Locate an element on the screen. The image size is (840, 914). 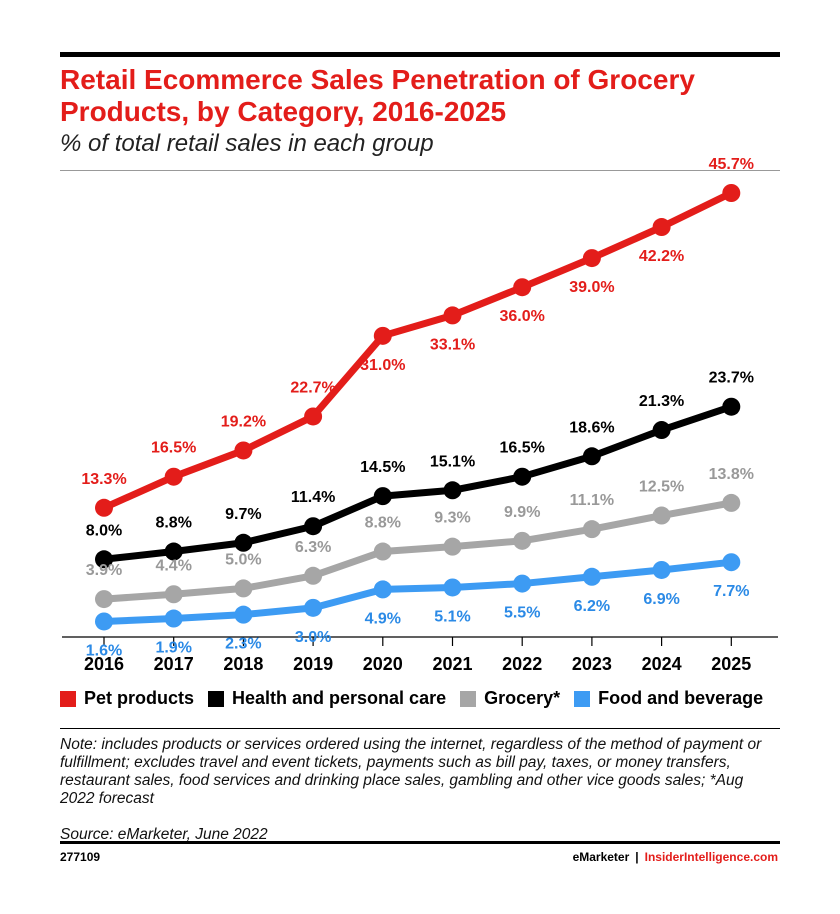
data-label-health-and-personal-care-2020: 14.5% is located at coordinates (382, 467).